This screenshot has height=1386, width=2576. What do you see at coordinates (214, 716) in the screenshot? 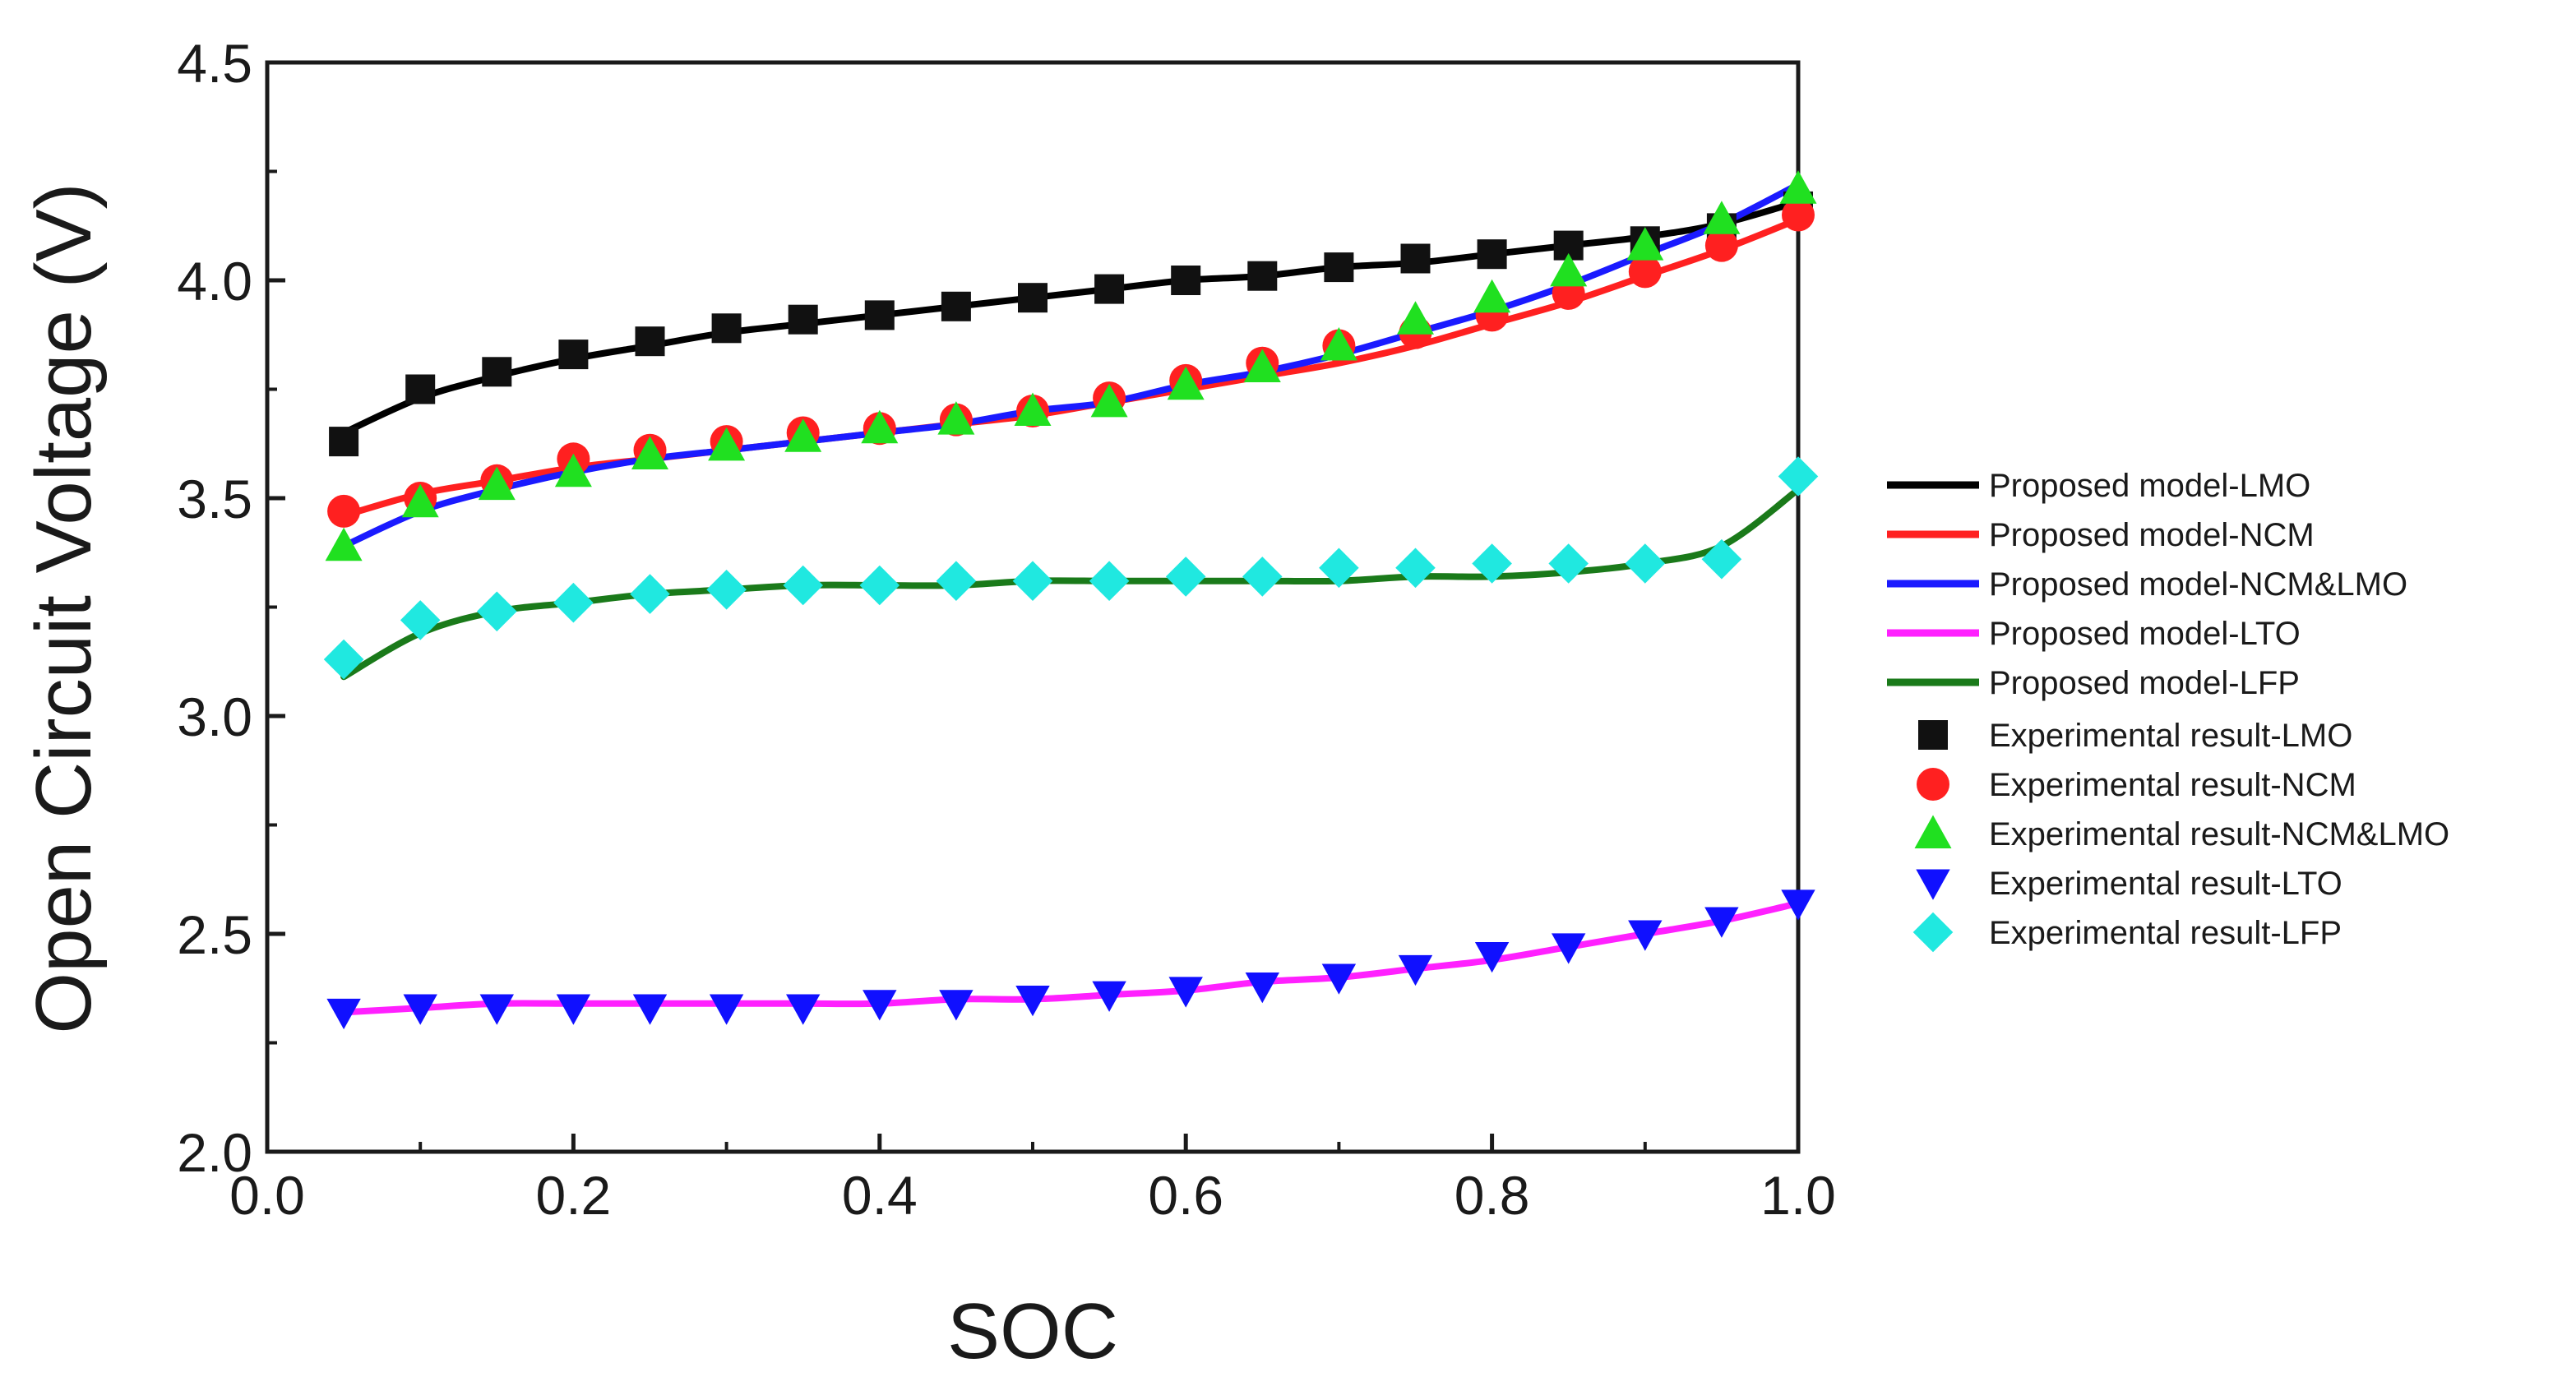
I see `y-tick-label: 3.0` at bounding box center [214, 716].